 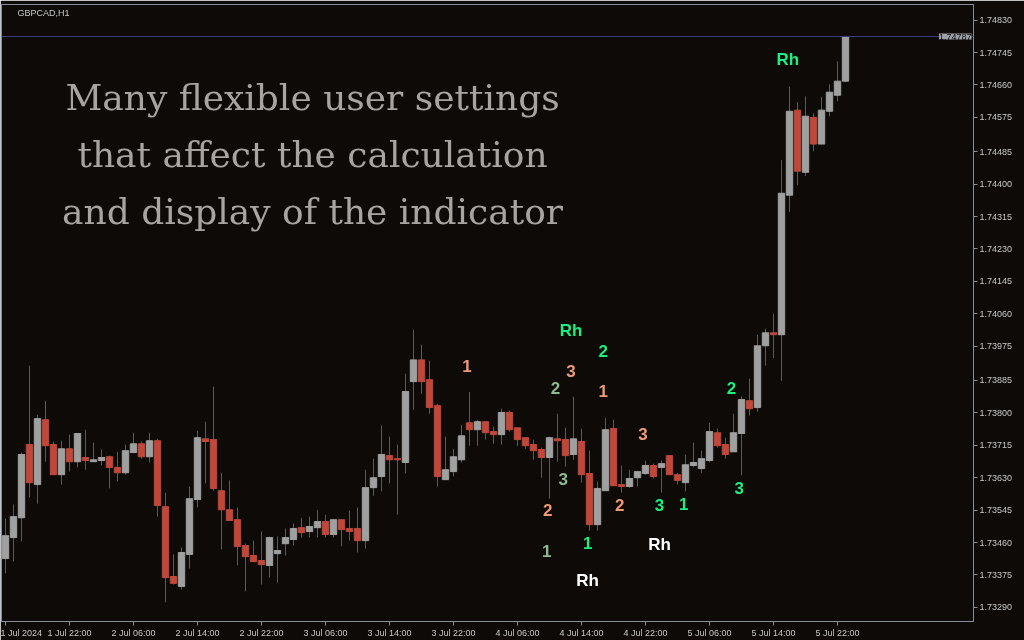 I want to click on y-tick-label: 1.73460, so click(x=996, y=542).